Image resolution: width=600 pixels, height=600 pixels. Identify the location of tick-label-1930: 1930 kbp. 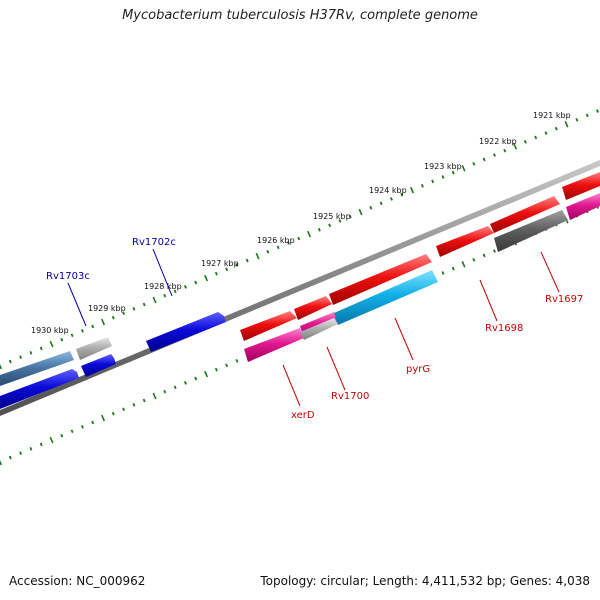
(50, 330).